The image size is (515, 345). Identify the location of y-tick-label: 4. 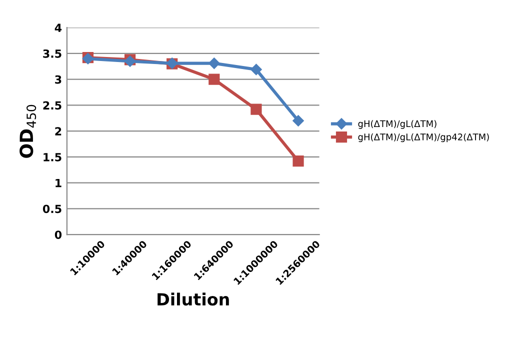
(58, 28).